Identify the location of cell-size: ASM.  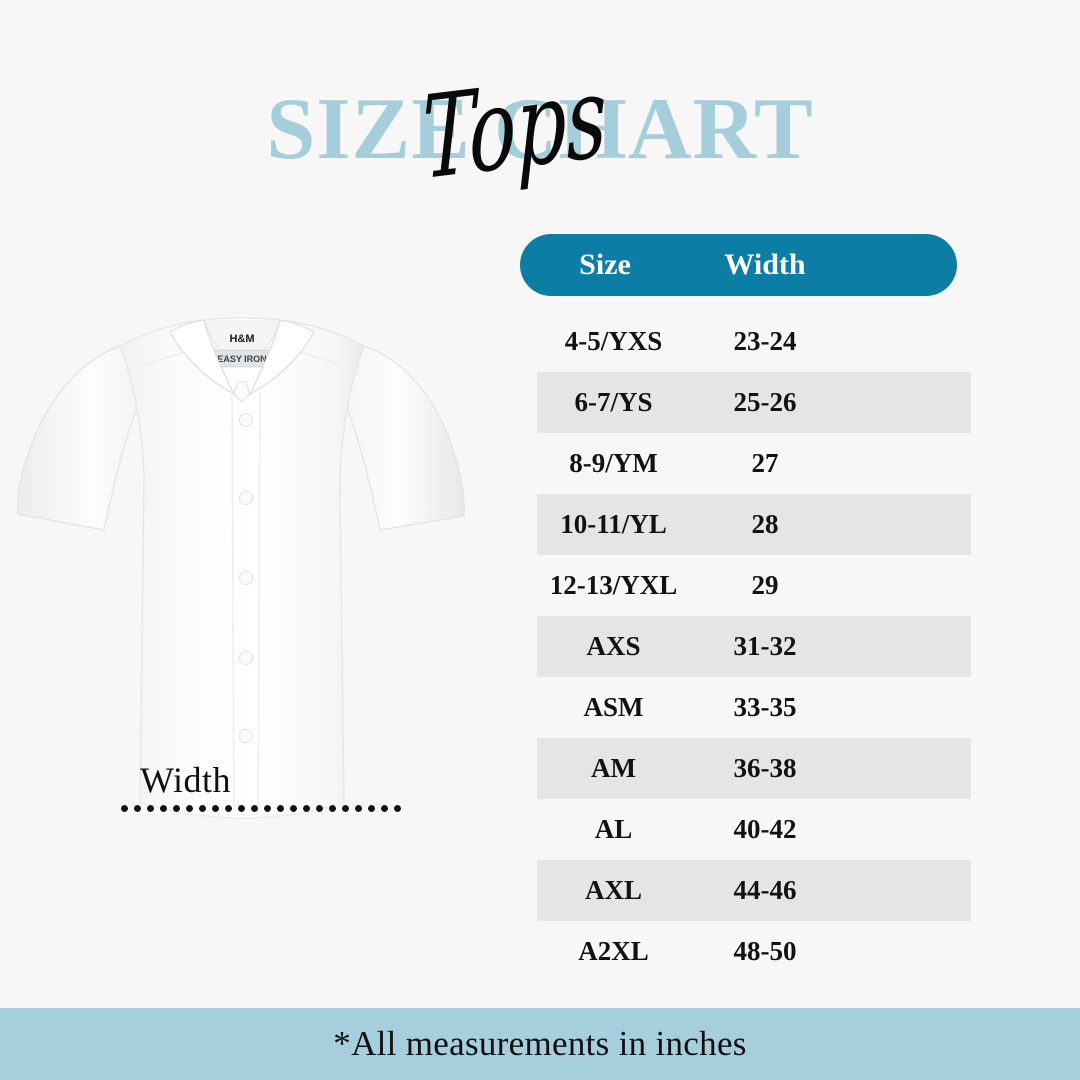
(613, 707).